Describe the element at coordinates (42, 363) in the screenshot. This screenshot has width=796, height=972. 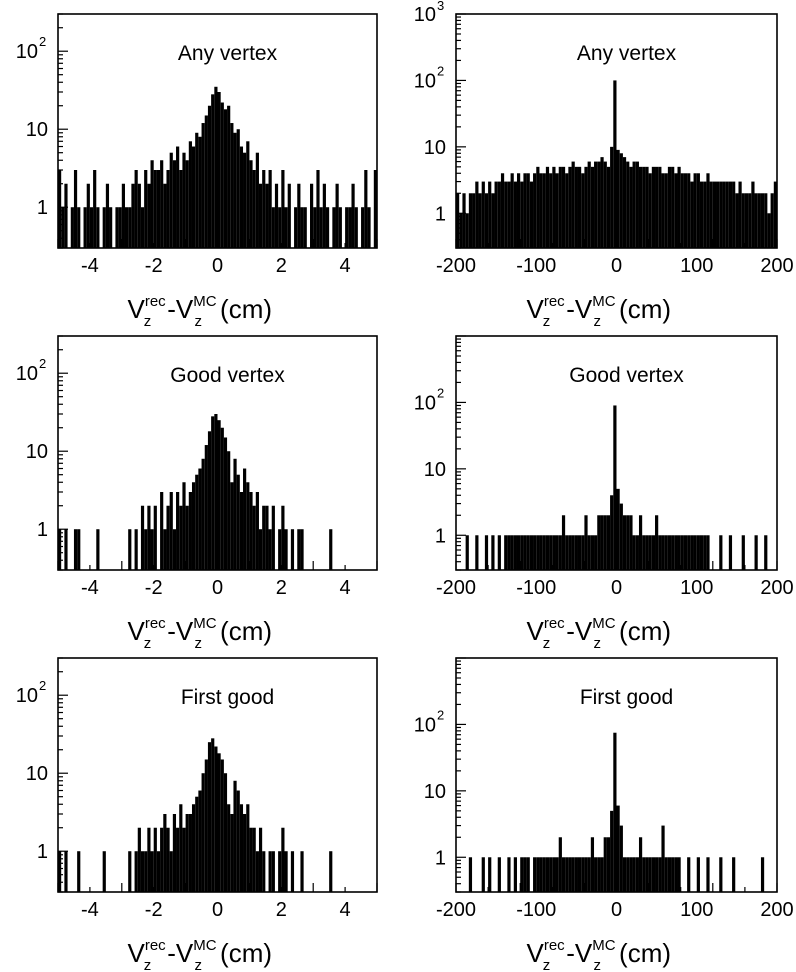
I see `y-tick-exponent: 2` at that location.